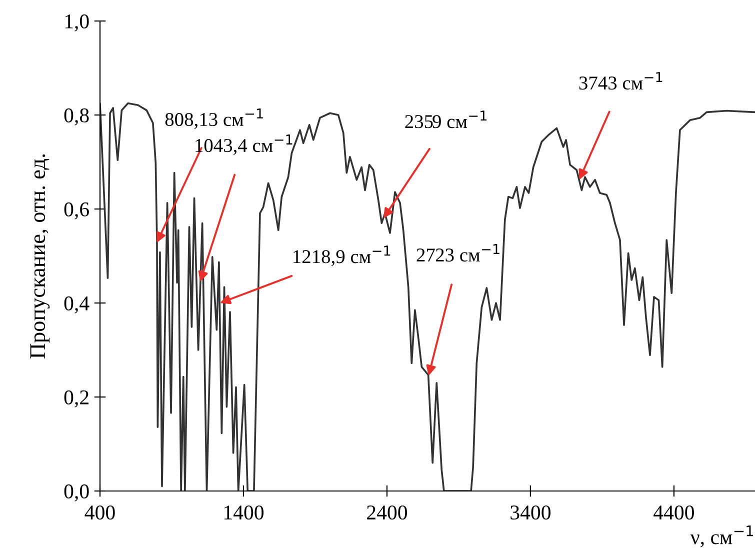 This screenshot has height=552, width=755. I want to click on annotation: 1218,9 см$^{−1}$, so click(342, 256).